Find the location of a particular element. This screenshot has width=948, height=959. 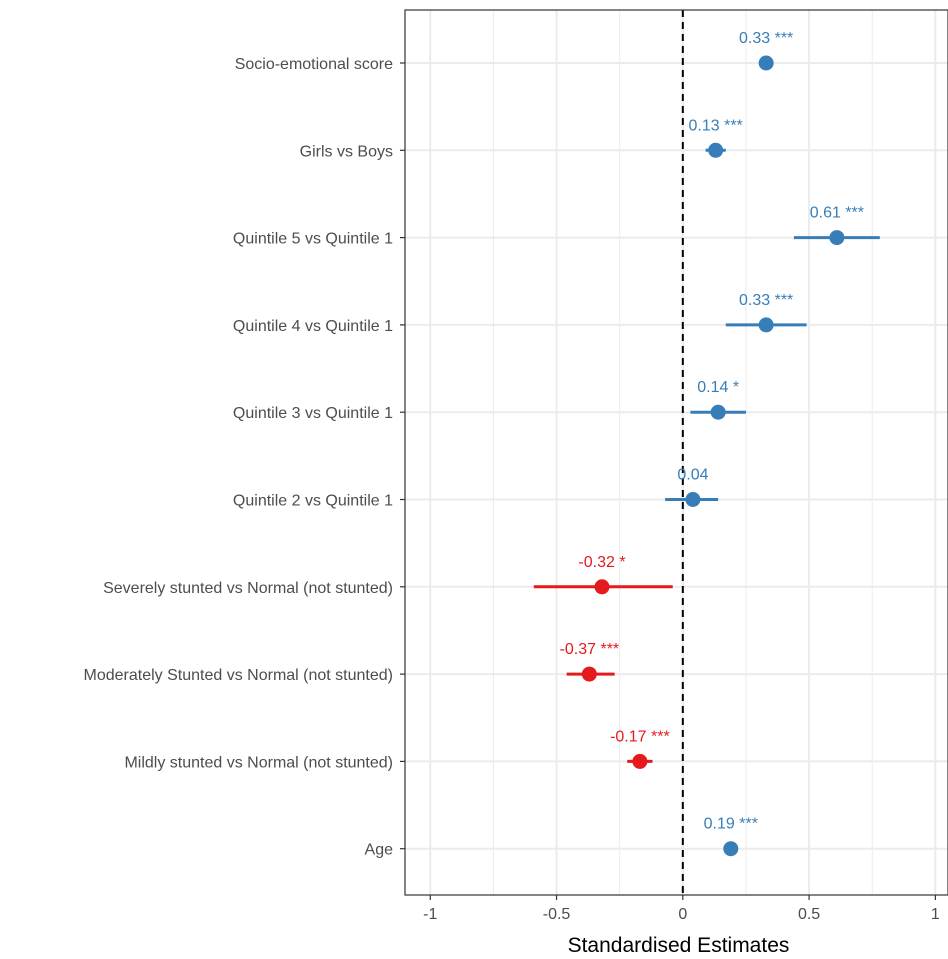

y-tick-label: Quintile 4 vs Quintile 1 is located at coordinates (313, 326).